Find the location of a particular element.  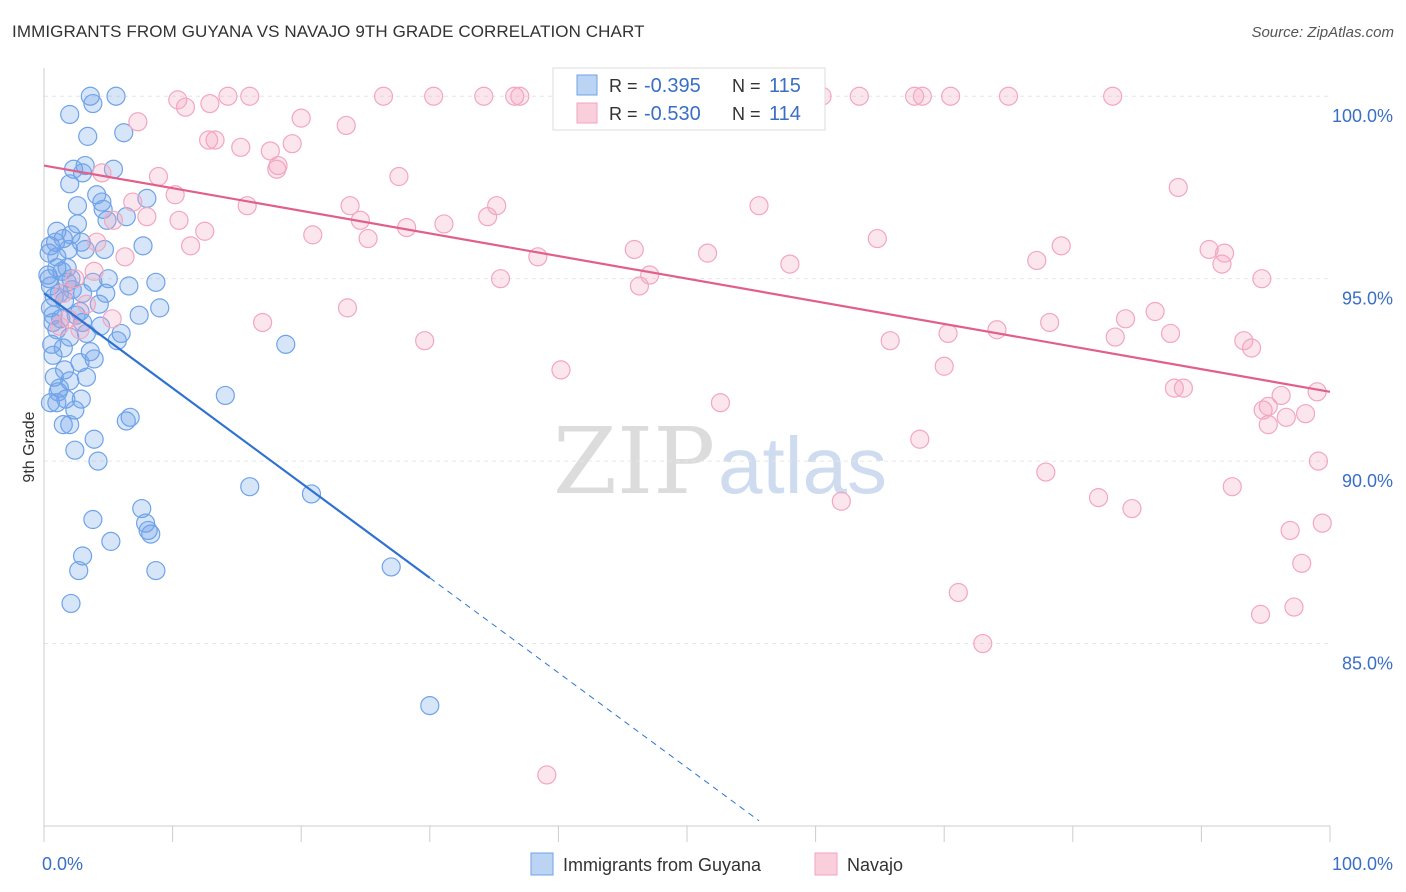

y-tick-label: 85.0% is located at coordinates (1367, 664).